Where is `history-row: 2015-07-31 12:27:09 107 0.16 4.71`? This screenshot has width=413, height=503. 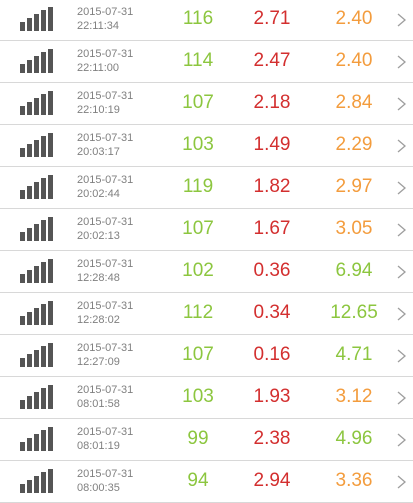 history-row: 2015-07-31 12:27:09 107 0.16 4.71 is located at coordinates (206, 356).